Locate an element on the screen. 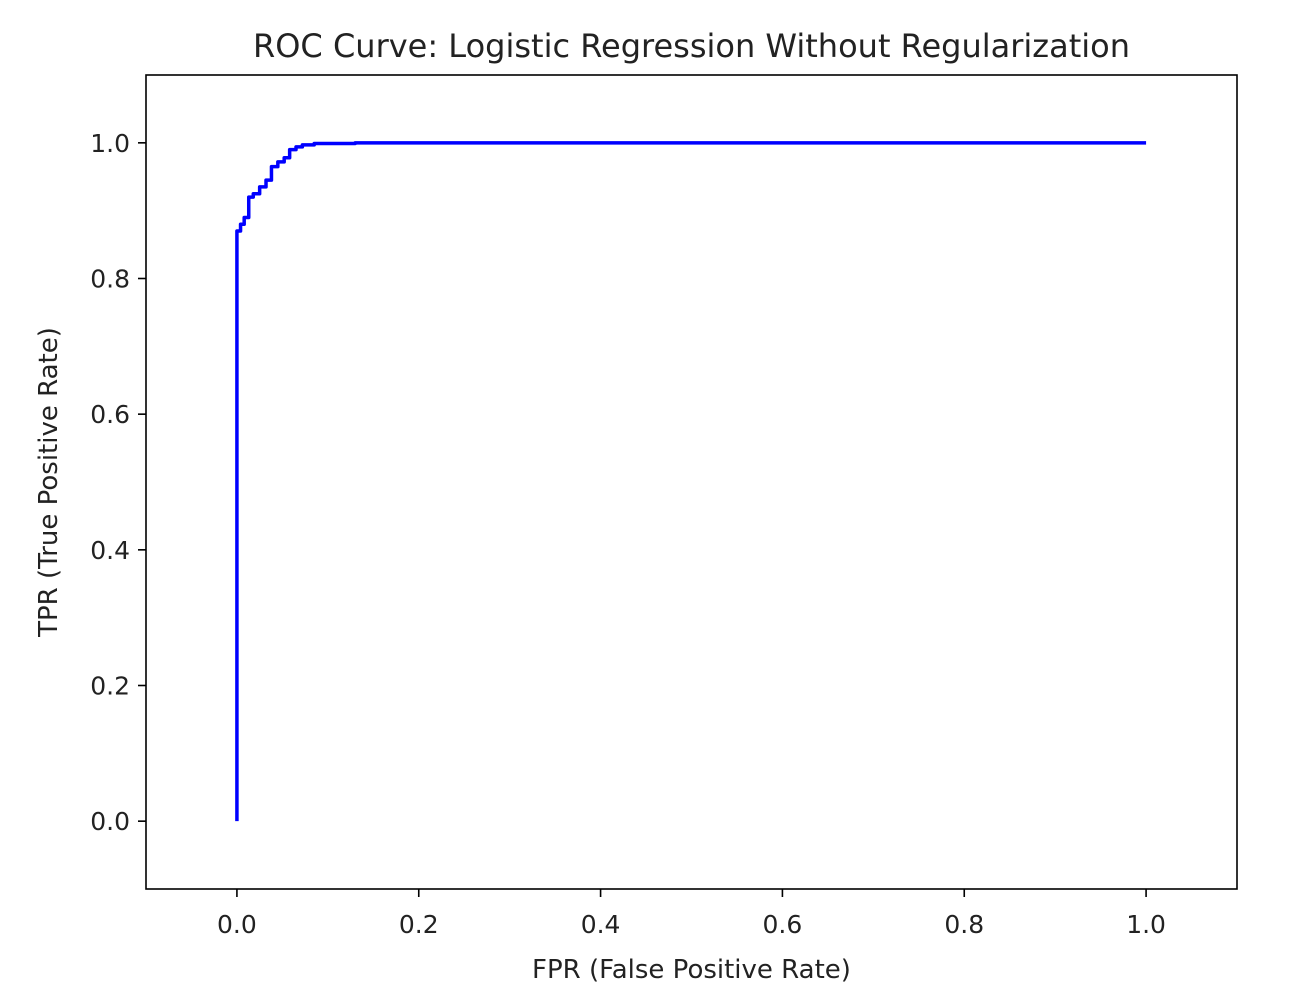 This screenshot has height=999, width=1292. x-axis-ticks: 0.0 0.2 0.4 0.6 0.8 1.0 is located at coordinates (691, 914).